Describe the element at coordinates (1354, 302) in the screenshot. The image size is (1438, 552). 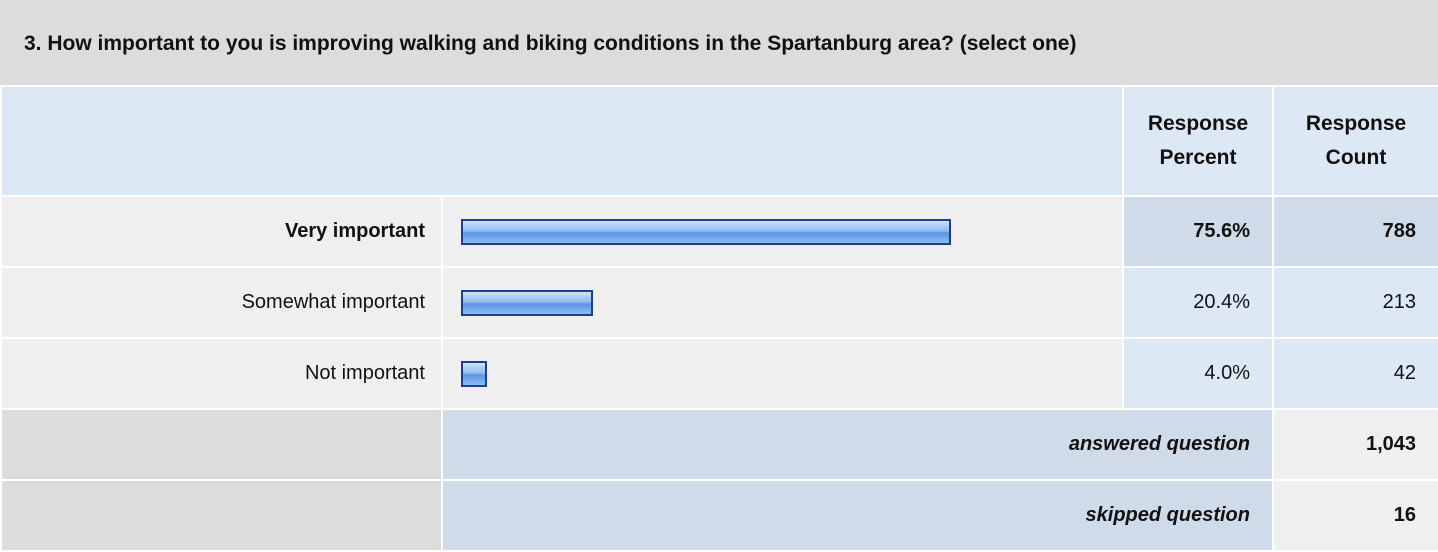
I see `count: 213` at that location.